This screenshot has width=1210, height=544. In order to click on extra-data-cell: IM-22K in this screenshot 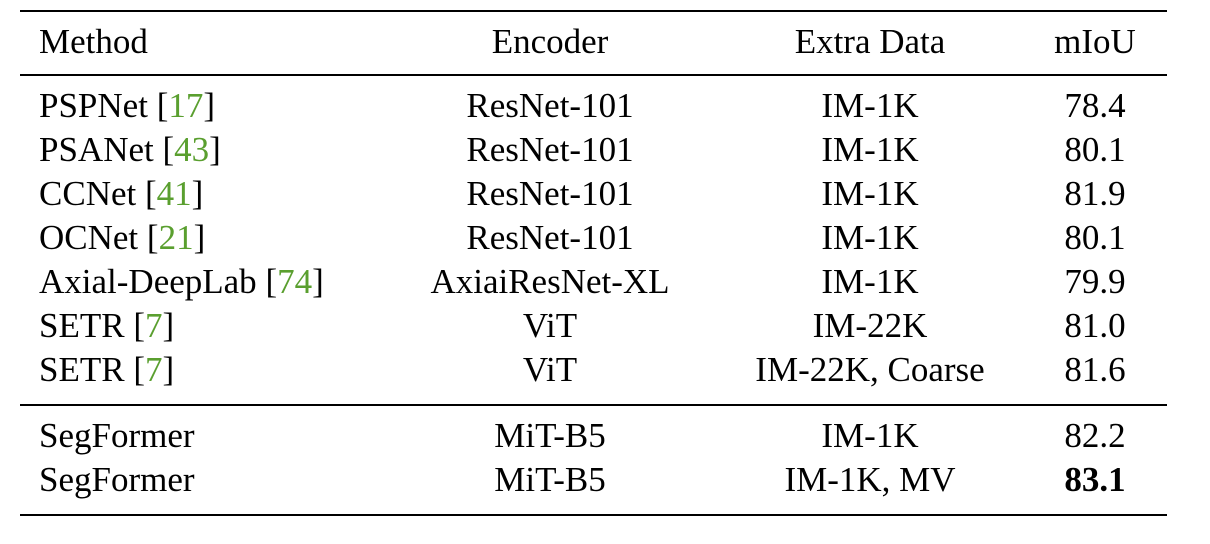, I will do `click(870, 325)`.